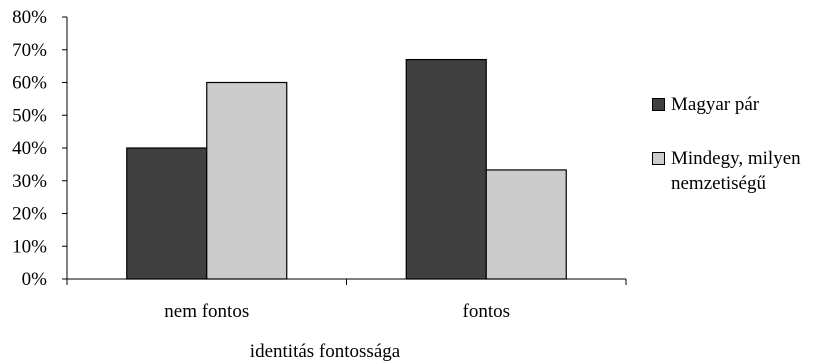  I want to click on legend-swatch-magyar-par, so click(658, 104).